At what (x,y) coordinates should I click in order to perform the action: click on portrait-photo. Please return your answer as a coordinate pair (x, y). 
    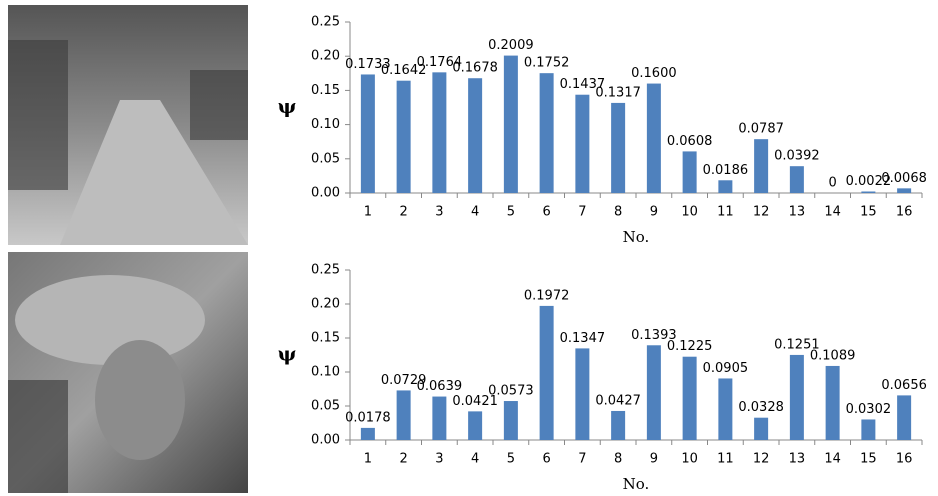
    Looking at the image, I should click on (128, 372).